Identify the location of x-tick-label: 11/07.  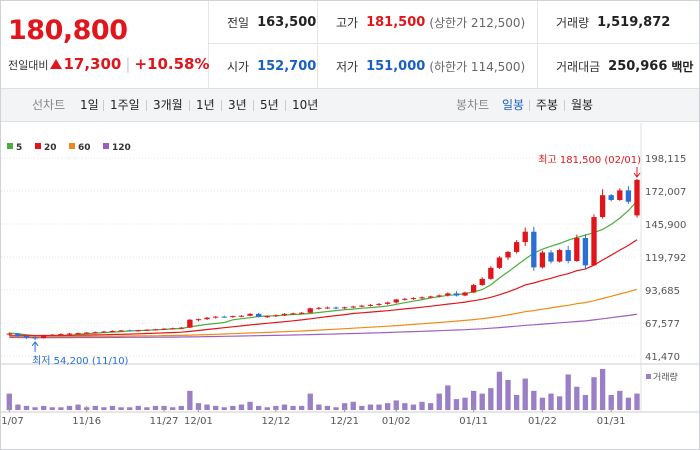
(12, 421).